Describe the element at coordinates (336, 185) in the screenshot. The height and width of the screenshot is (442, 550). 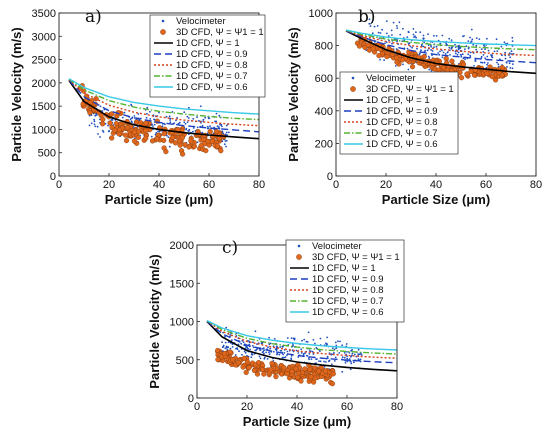
I see `x-tick-label: 0` at that location.